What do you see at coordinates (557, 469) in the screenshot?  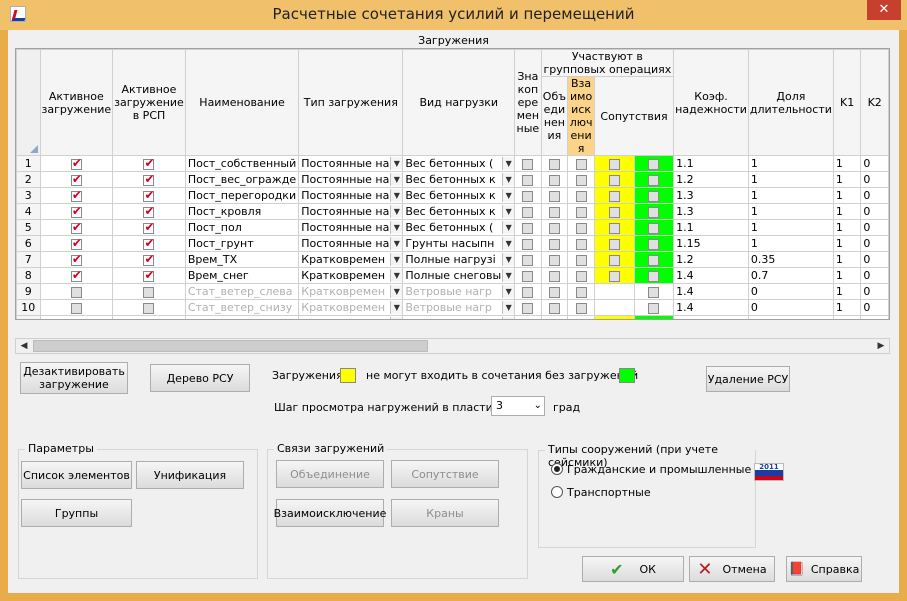 I see `civil-radio` at bounding box center [557, 469].